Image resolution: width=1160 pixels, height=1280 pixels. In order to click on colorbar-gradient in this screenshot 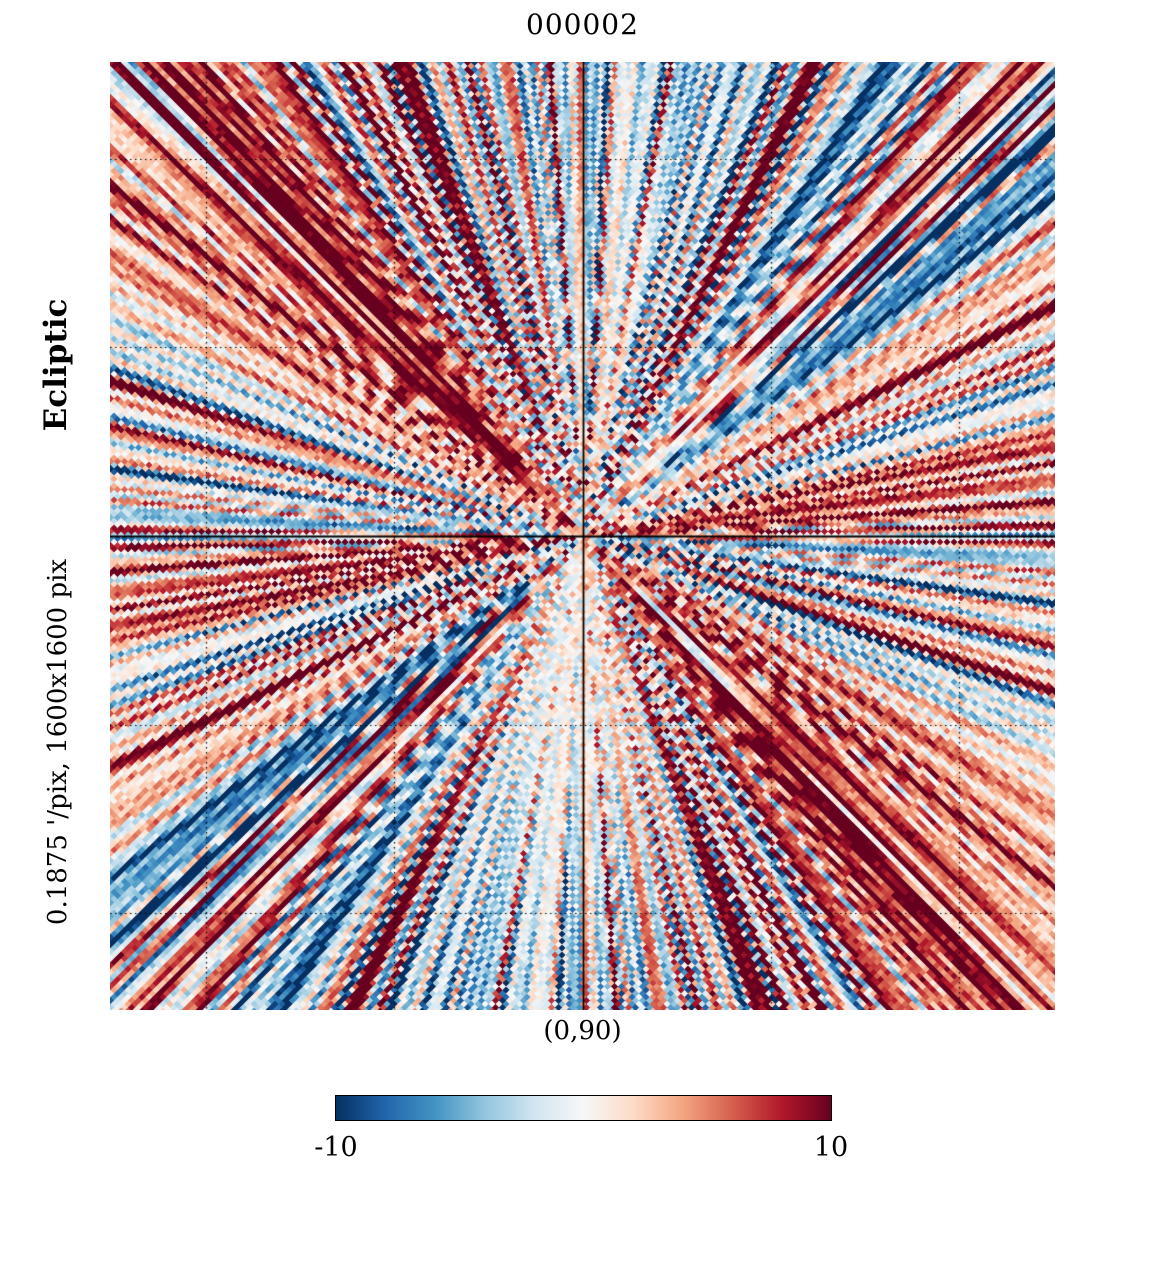, I will do `click(583, 1108)`.